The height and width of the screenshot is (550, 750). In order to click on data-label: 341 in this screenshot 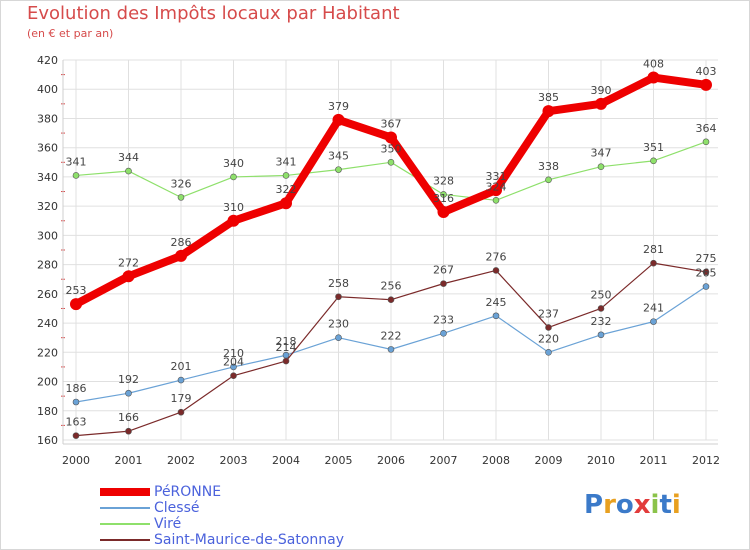, I will do `click(286, 161)`.